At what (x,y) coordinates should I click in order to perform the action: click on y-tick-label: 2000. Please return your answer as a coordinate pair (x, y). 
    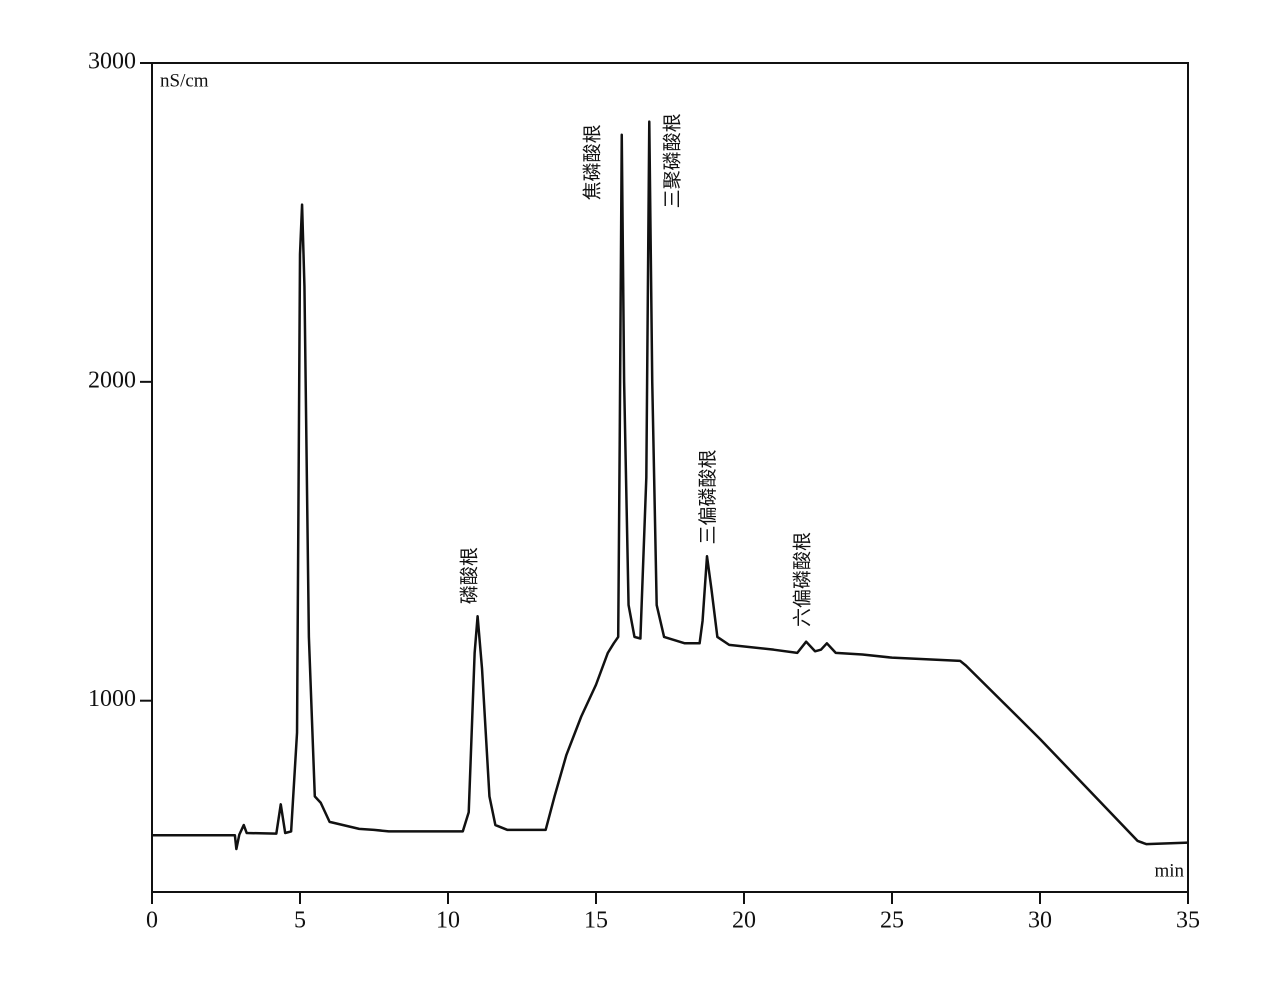
    Looking at the image, I should click on (112, 380).